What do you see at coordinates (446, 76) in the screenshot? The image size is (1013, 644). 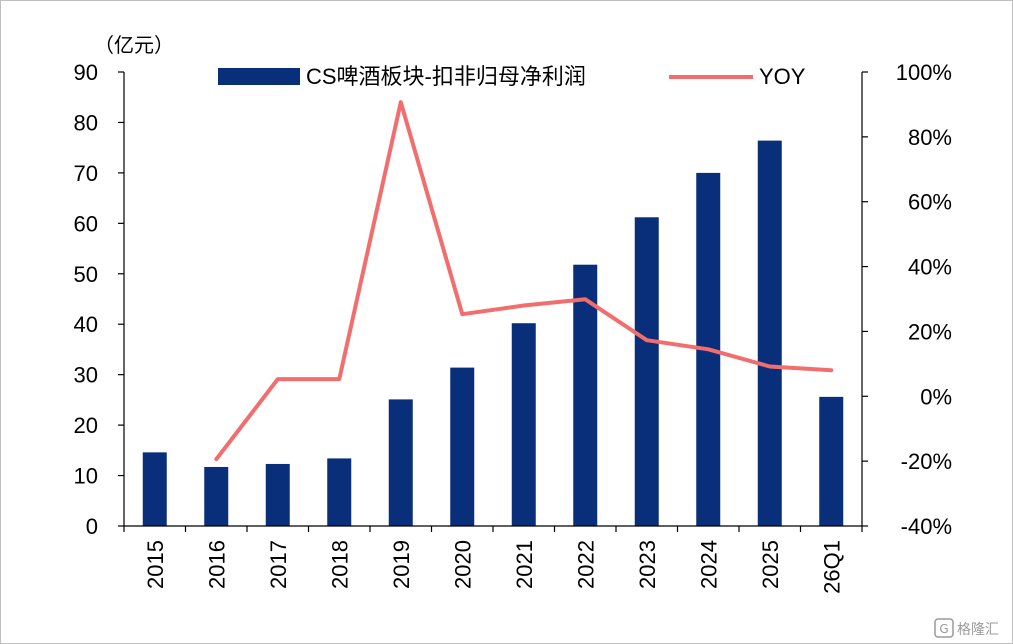 I see `legend-bar-label: CS啤酒板块-扣非归母净利润` at bounding box center [446, 76].